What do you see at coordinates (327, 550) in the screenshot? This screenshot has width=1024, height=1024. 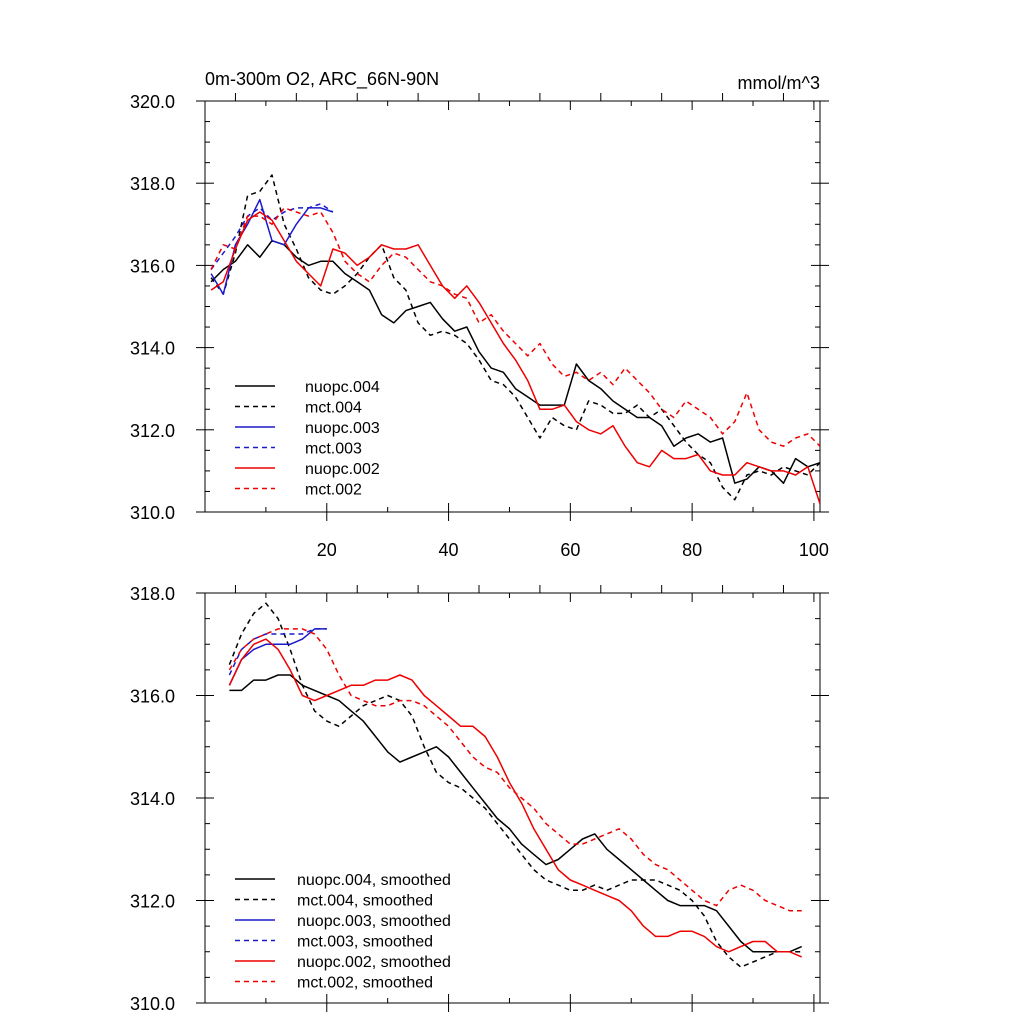 I see `x-tick-label: 20` at bounding box center [327, 550].